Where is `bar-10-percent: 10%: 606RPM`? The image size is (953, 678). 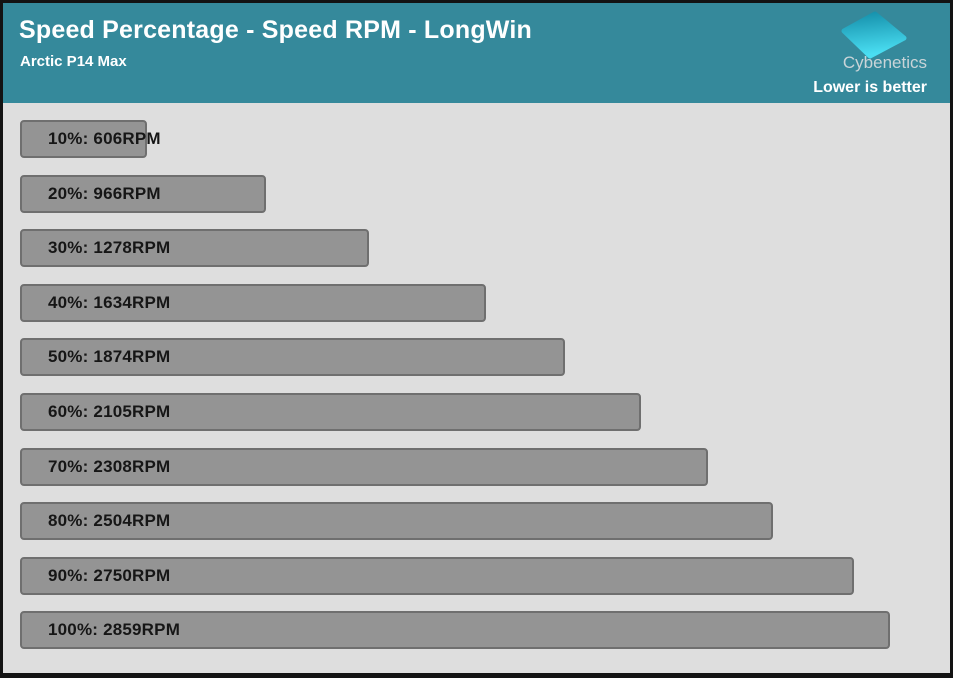 bar-10-percent: 10%: 606RPM is located at coordinates (90, 139).